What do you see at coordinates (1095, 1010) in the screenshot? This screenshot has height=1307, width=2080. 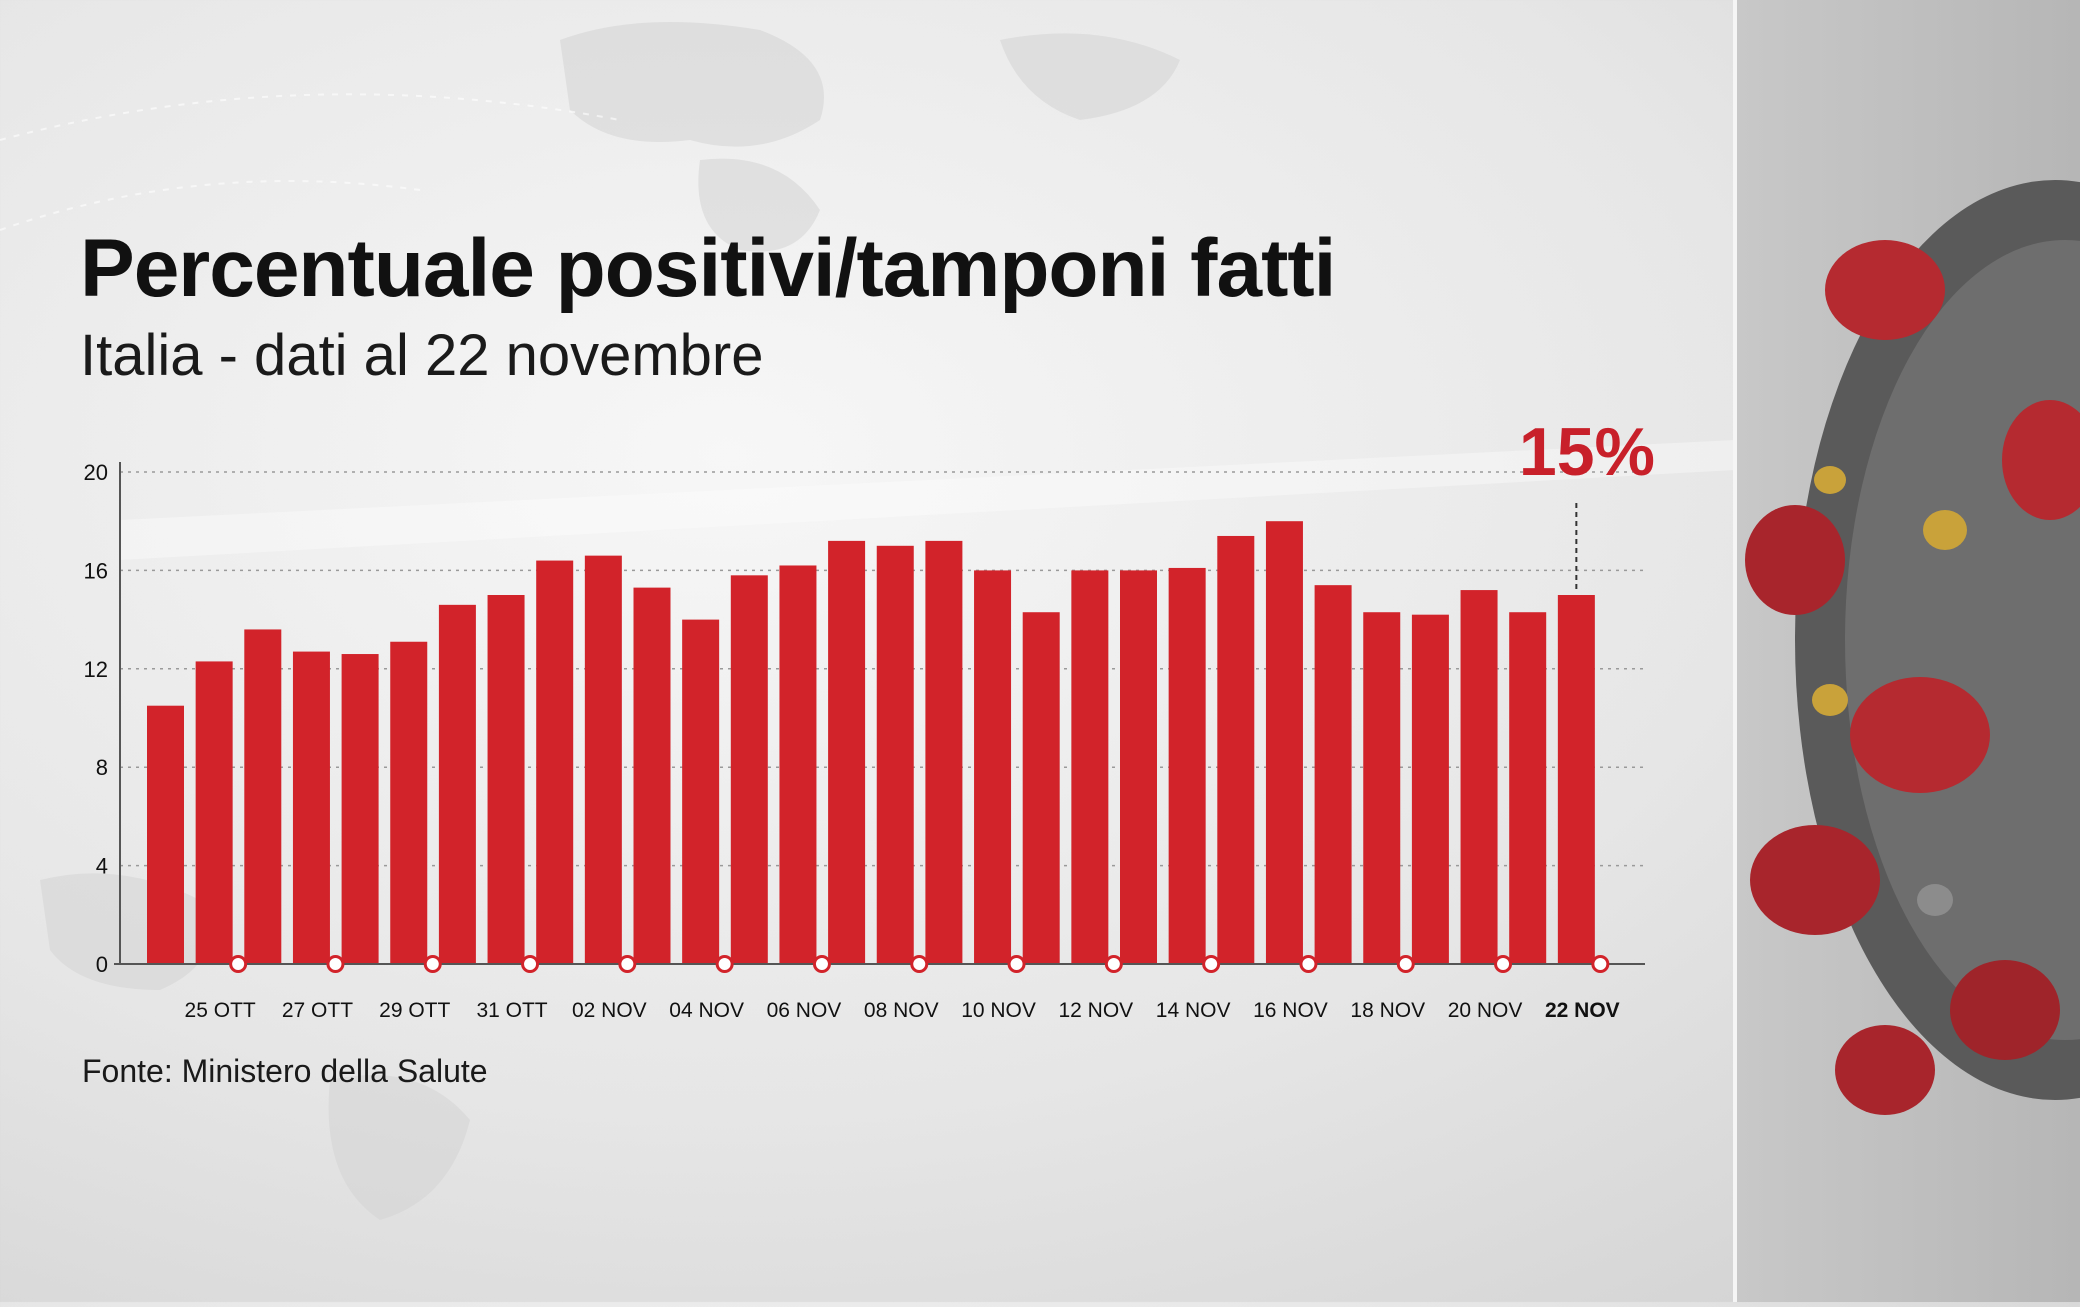 I see `x-tick-label: 12 NOV` at bounding box center [1095, 1010].